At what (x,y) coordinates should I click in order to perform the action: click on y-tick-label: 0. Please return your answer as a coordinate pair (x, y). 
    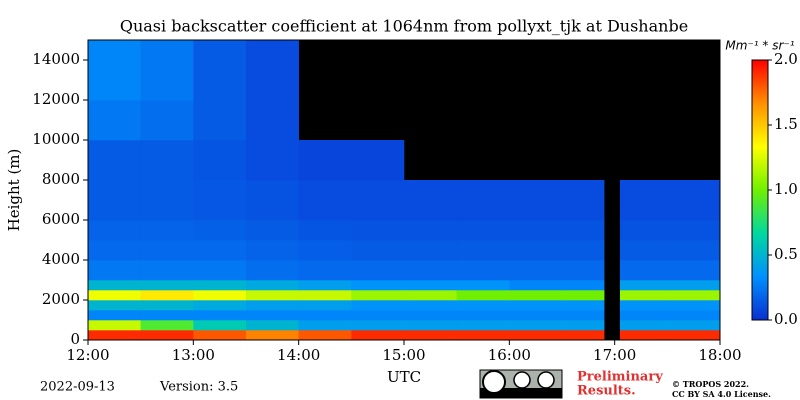
    Looking at the image, I should click on (75, 339).